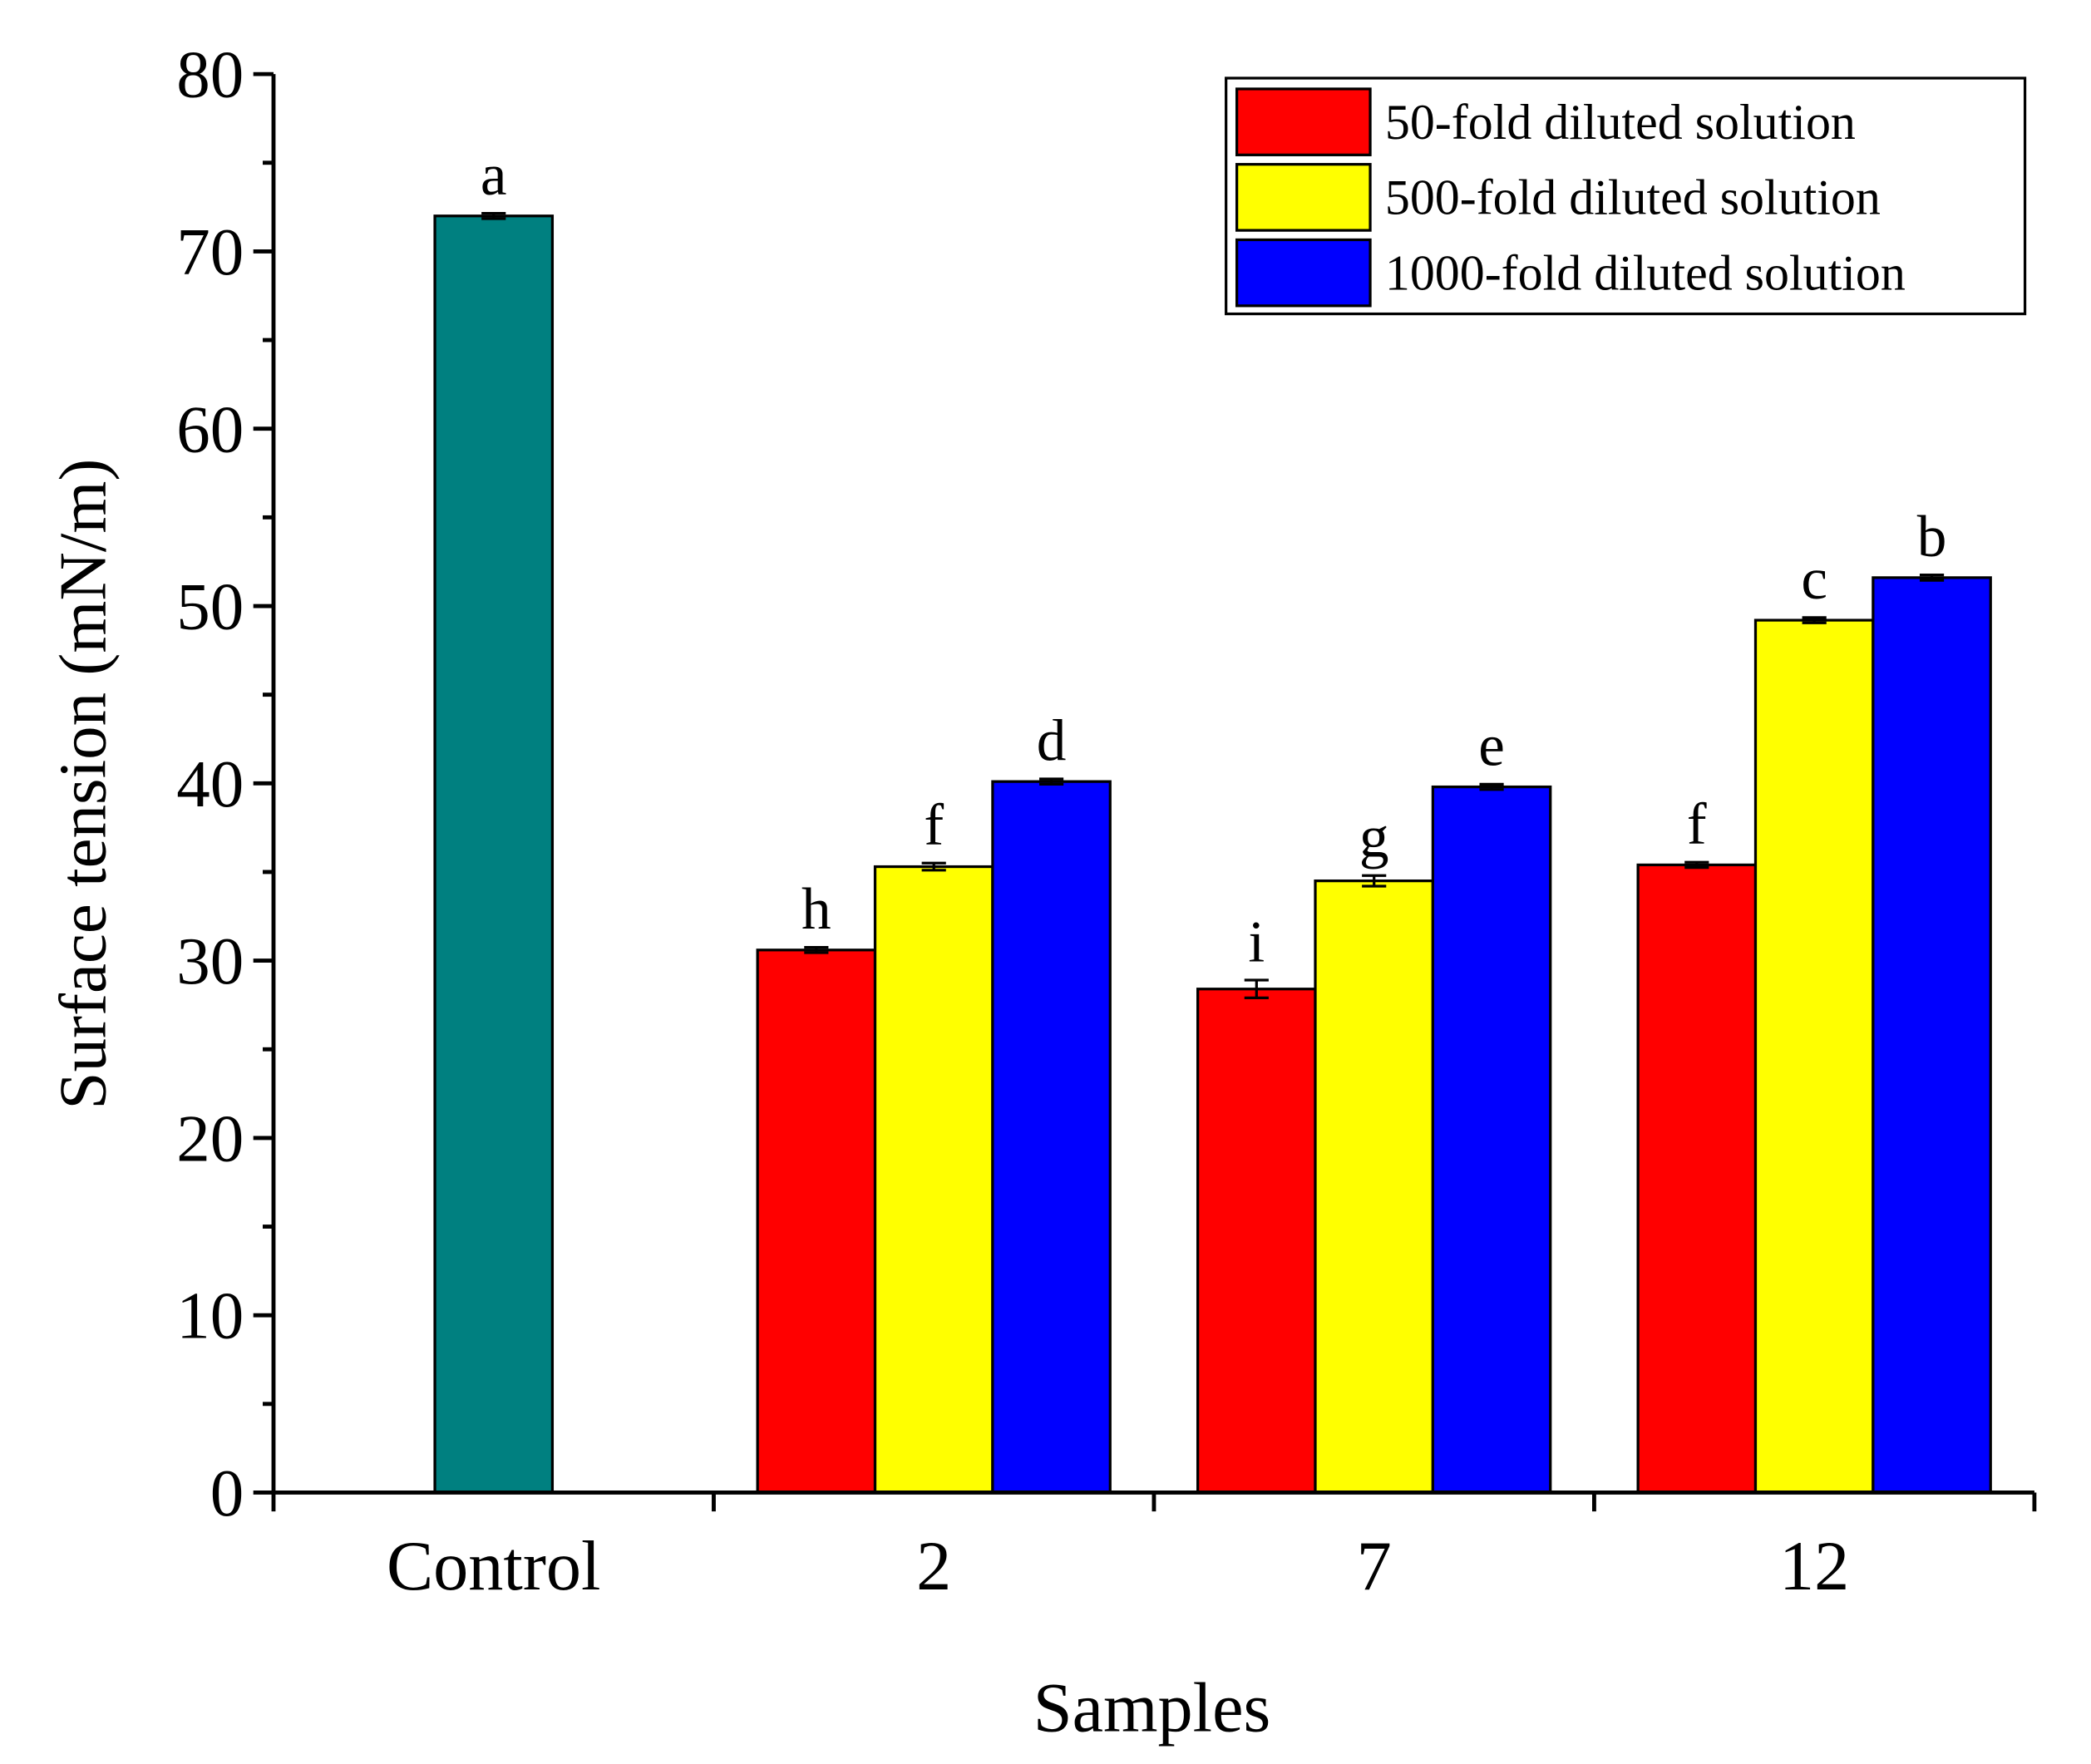 This screenshot has height=1764, width=2091. I want to click on significance-letter: e, so click(1491, 746).